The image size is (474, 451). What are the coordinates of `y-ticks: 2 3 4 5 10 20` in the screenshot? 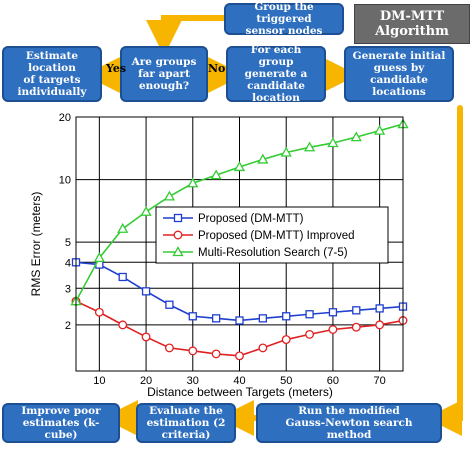 It's located at (65, 222).